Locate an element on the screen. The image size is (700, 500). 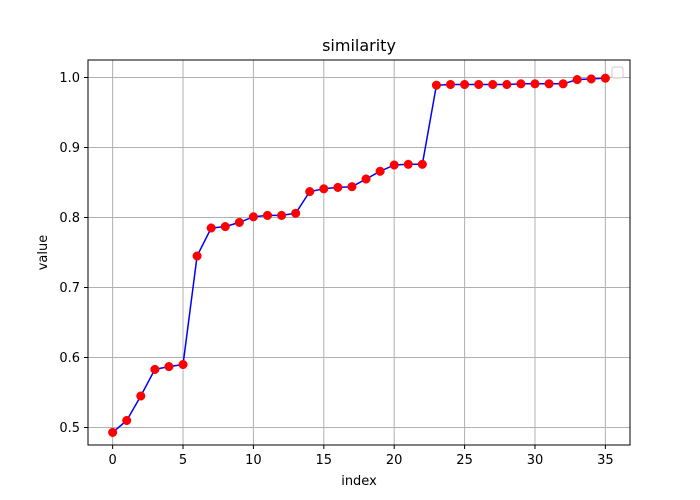
x-tick-label: 35 is located at coordinates (605, 460).